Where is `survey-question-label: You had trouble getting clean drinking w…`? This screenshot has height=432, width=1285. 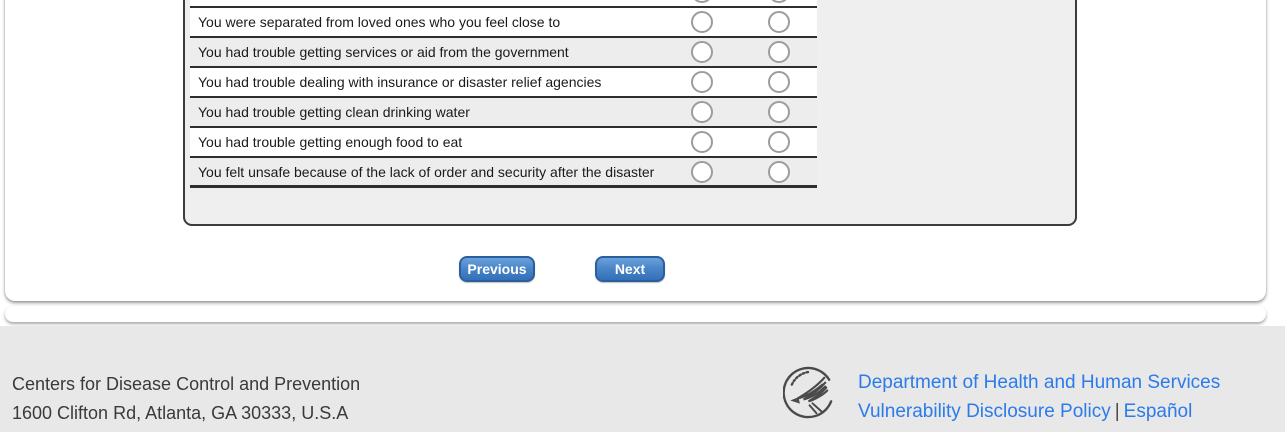 survey-question-label: You had trouble getting clean drinking w… is located at coordinates (334, 112).